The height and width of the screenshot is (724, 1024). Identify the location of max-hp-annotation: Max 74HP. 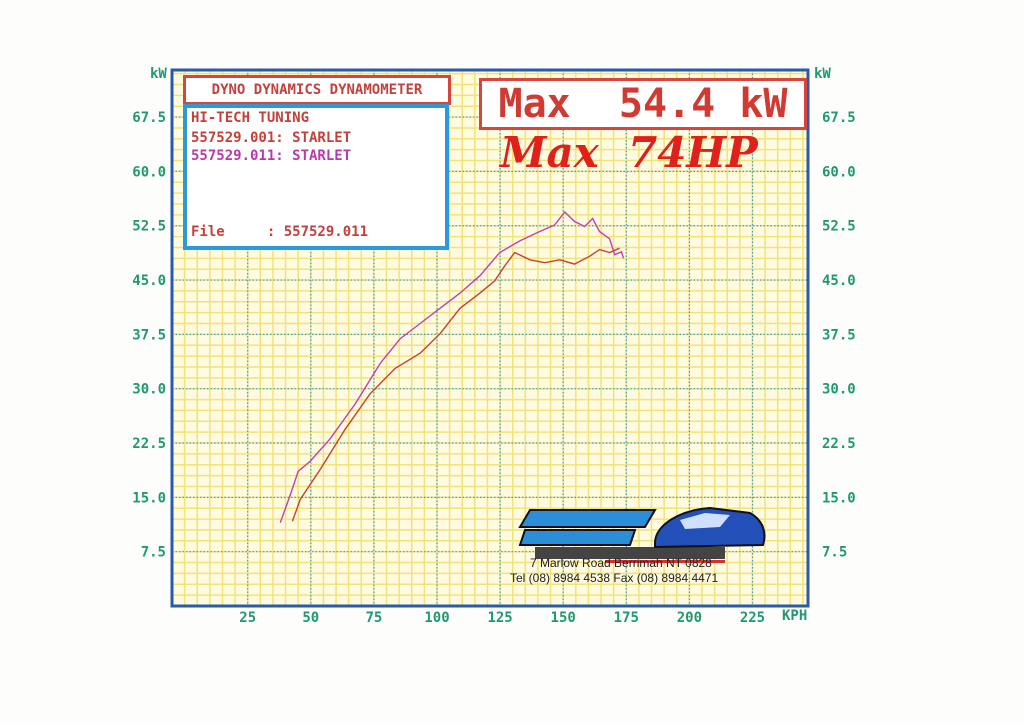
(629, 152).